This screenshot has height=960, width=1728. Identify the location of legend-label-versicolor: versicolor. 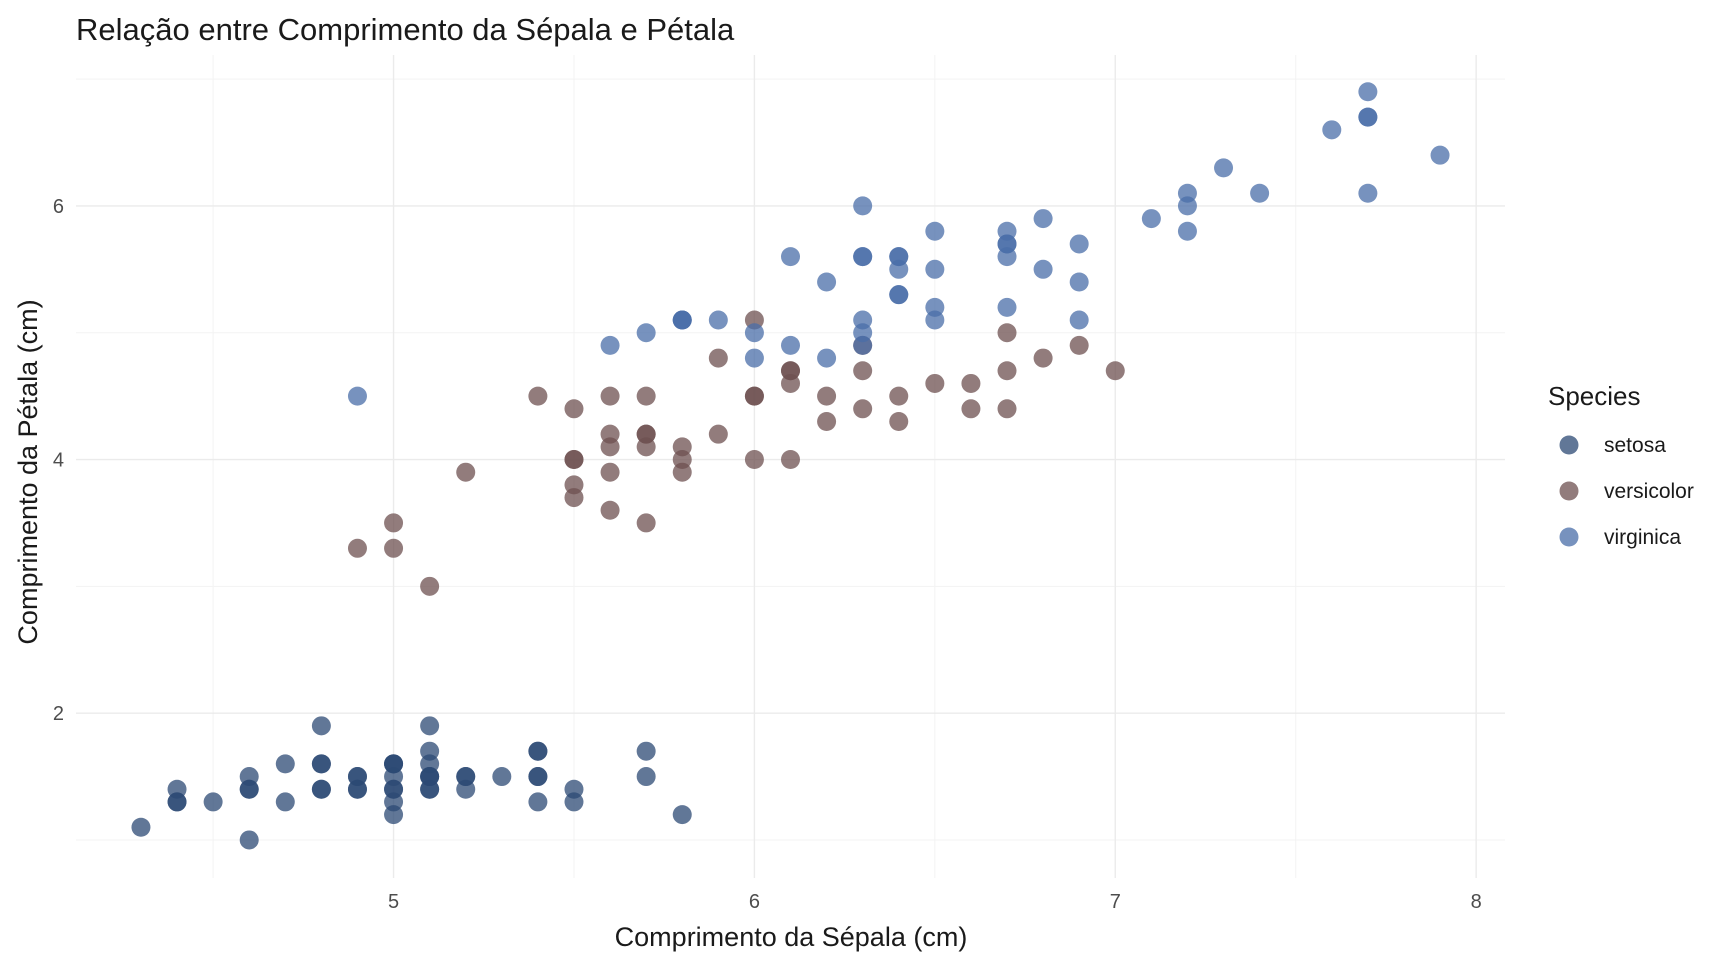
(1649, 491).